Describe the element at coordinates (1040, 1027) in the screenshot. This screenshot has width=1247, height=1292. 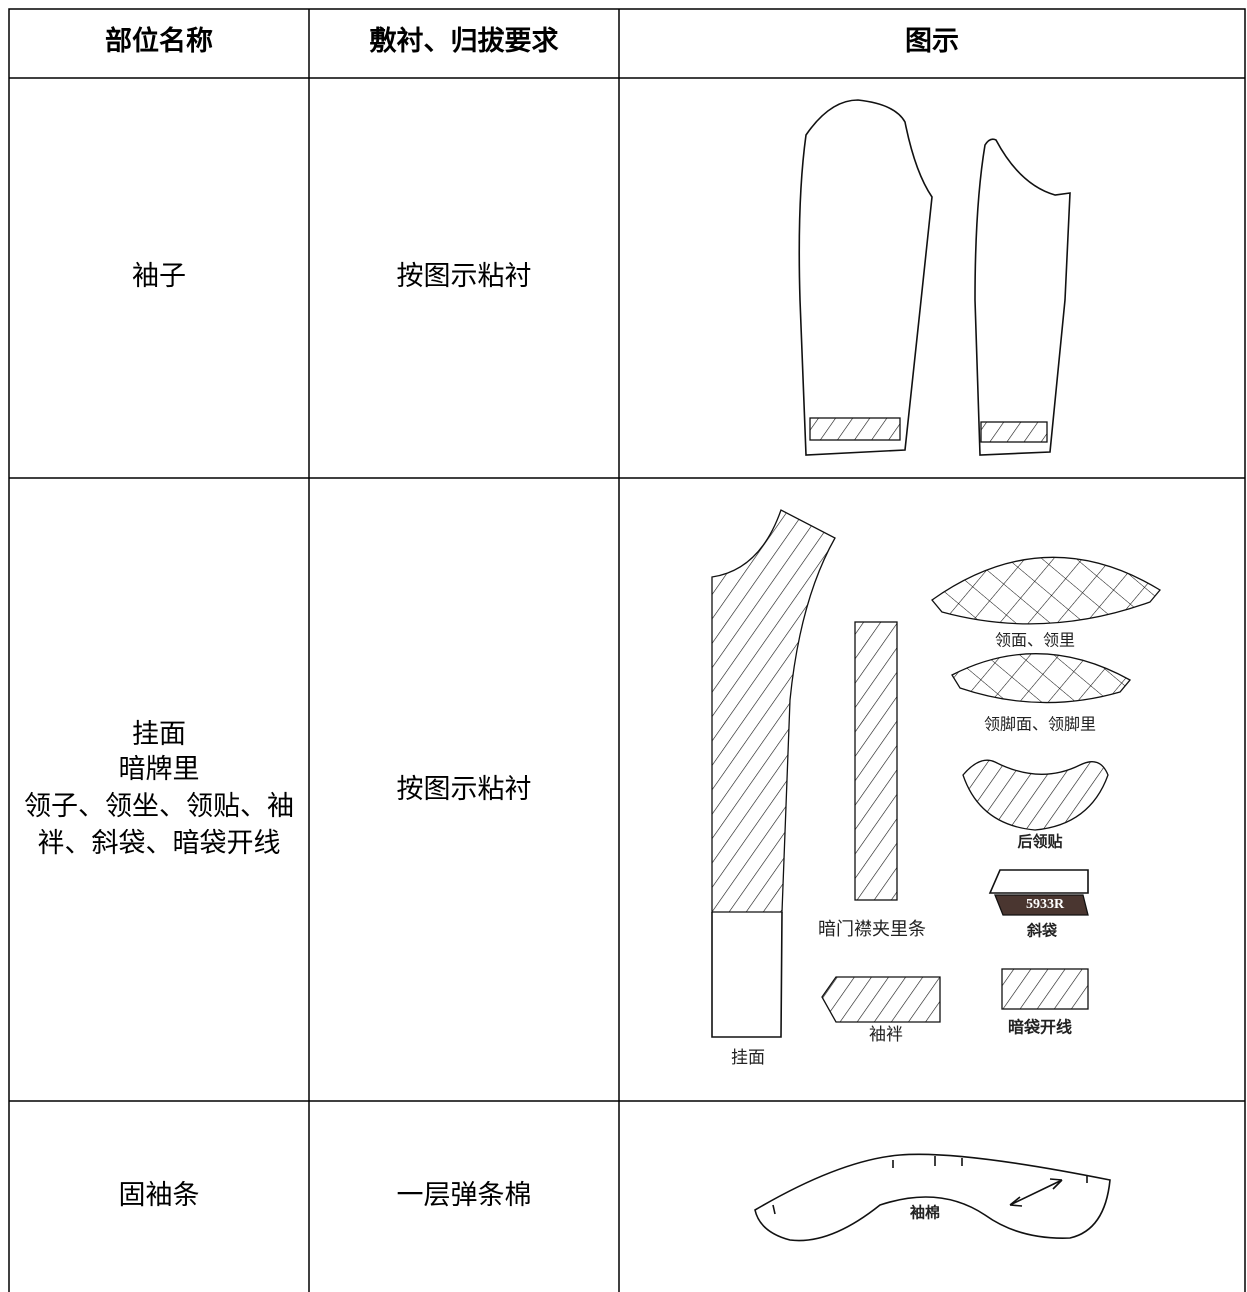
I see `figure-label: 暗袋开线` at that location.